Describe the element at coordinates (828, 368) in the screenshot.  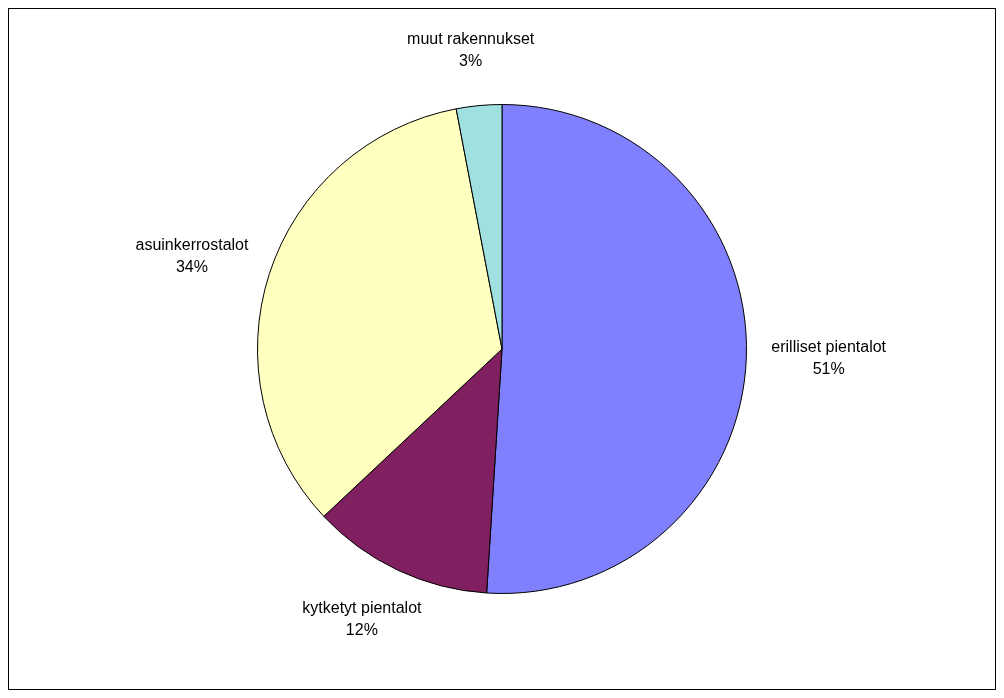
I see `data-label: 51%` at that location.